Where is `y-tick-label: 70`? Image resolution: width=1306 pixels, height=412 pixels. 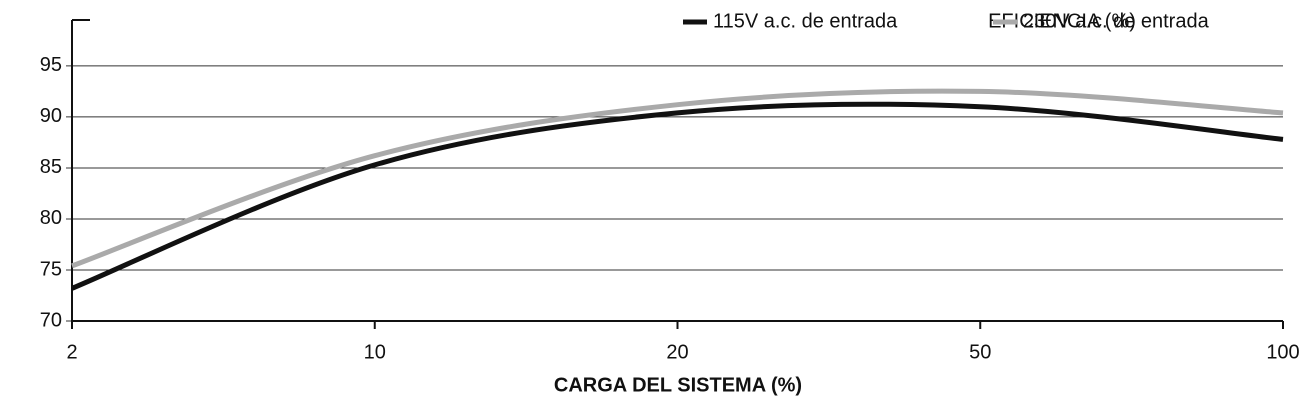 y-tick-label: 70 is located at coordinates (51, 320).